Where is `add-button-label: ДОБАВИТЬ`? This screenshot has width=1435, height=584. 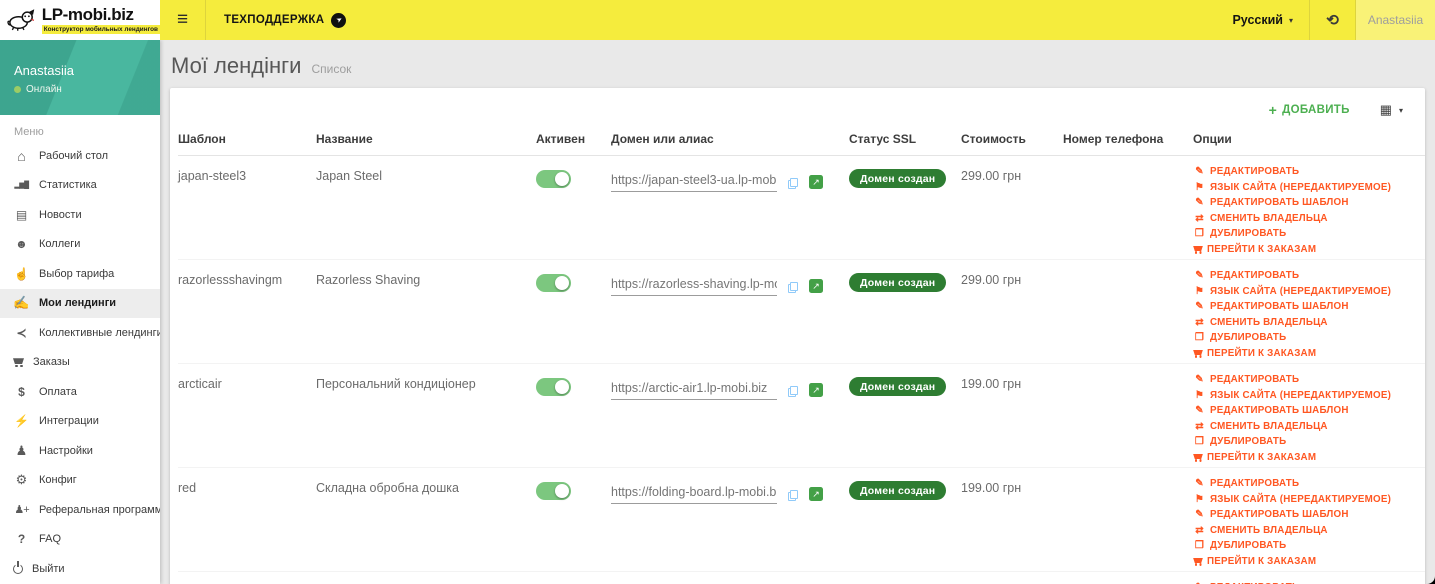 add-button-label: ДОБАВИТЬ is located at coordinates (1316, 110).